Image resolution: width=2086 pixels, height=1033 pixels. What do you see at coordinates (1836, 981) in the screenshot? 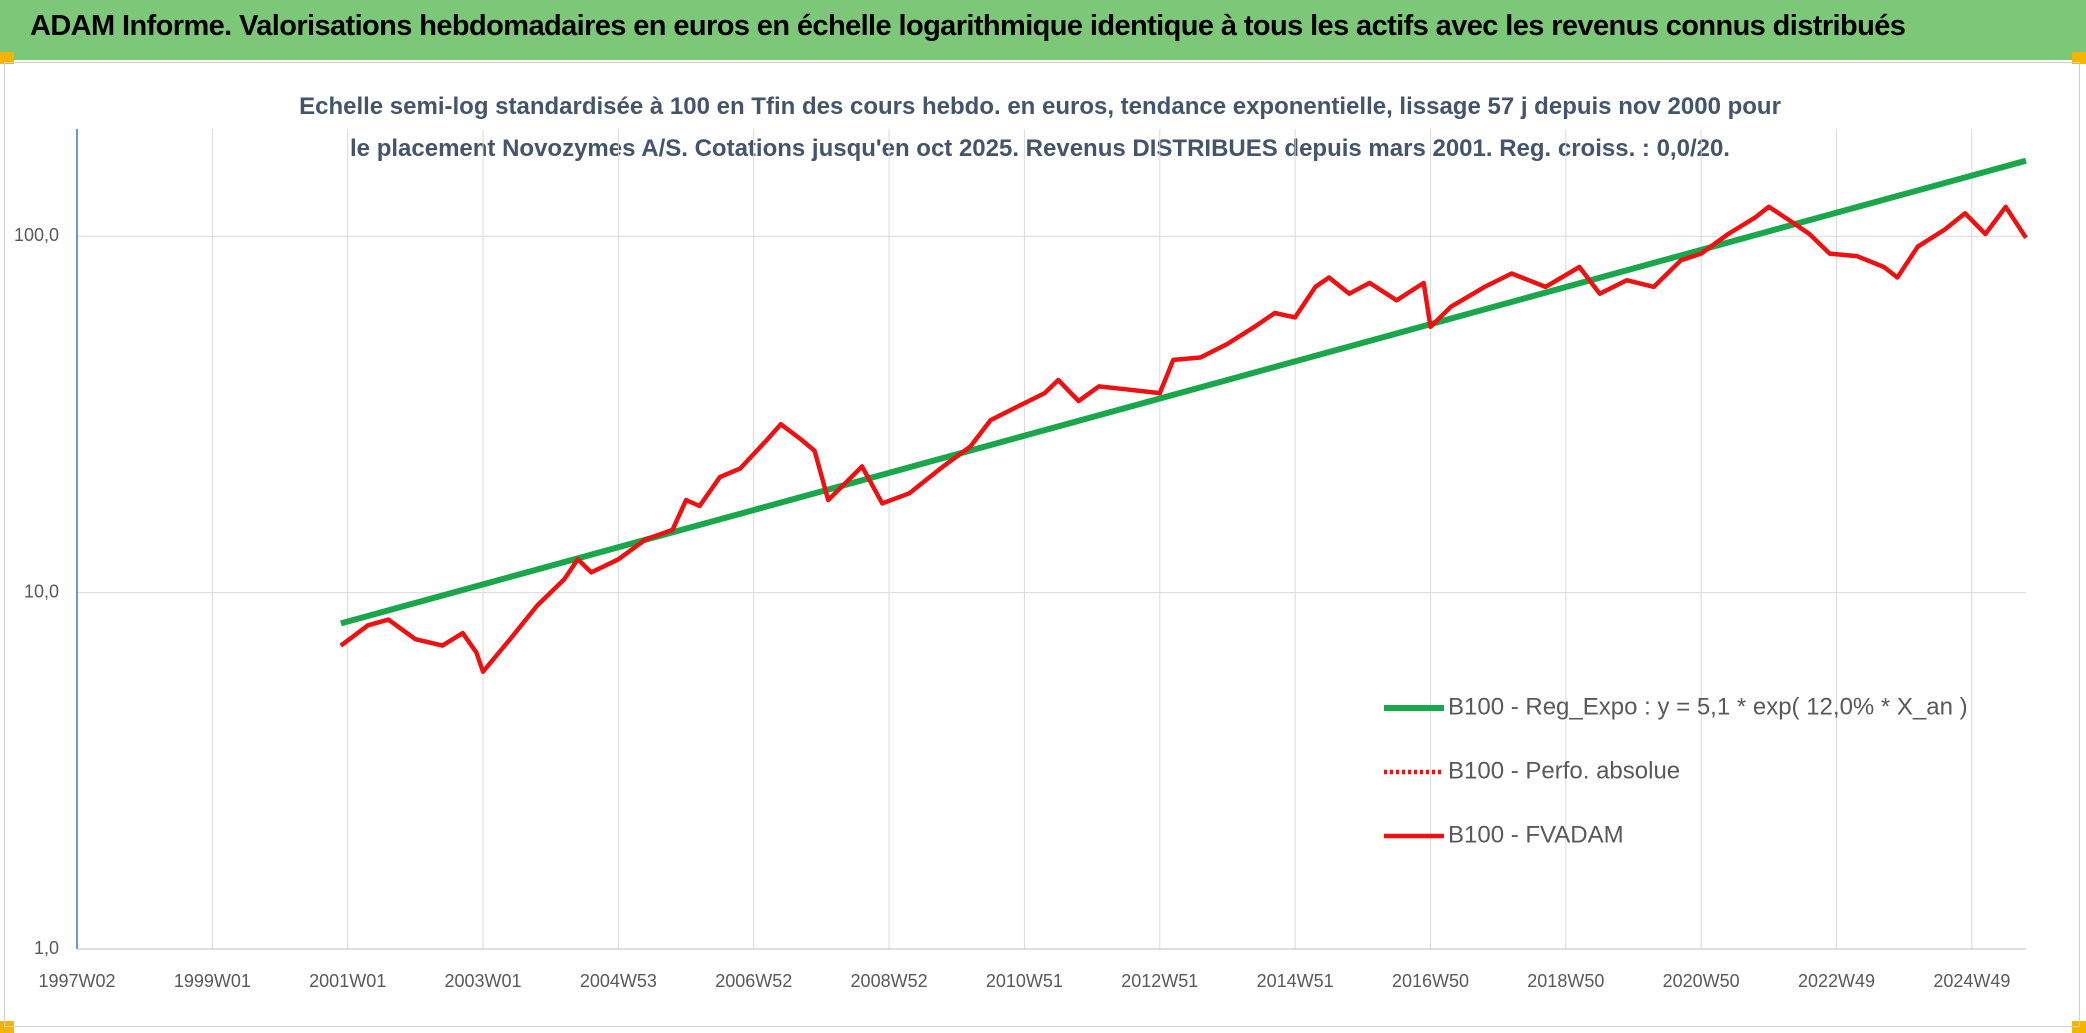
I see `x-tick-label: 2022W49` at bounding box center [1836, 981].